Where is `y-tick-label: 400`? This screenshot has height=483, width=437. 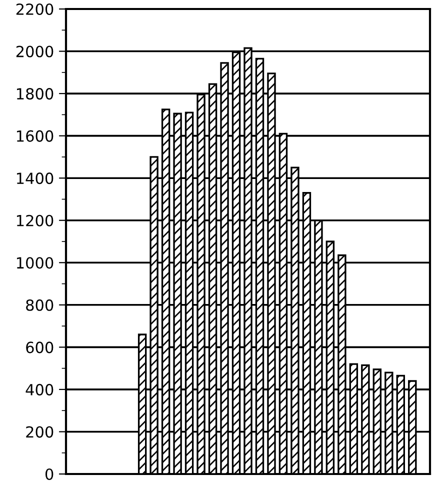
y-tick-label: 400 is located at coordinates (40, 390).